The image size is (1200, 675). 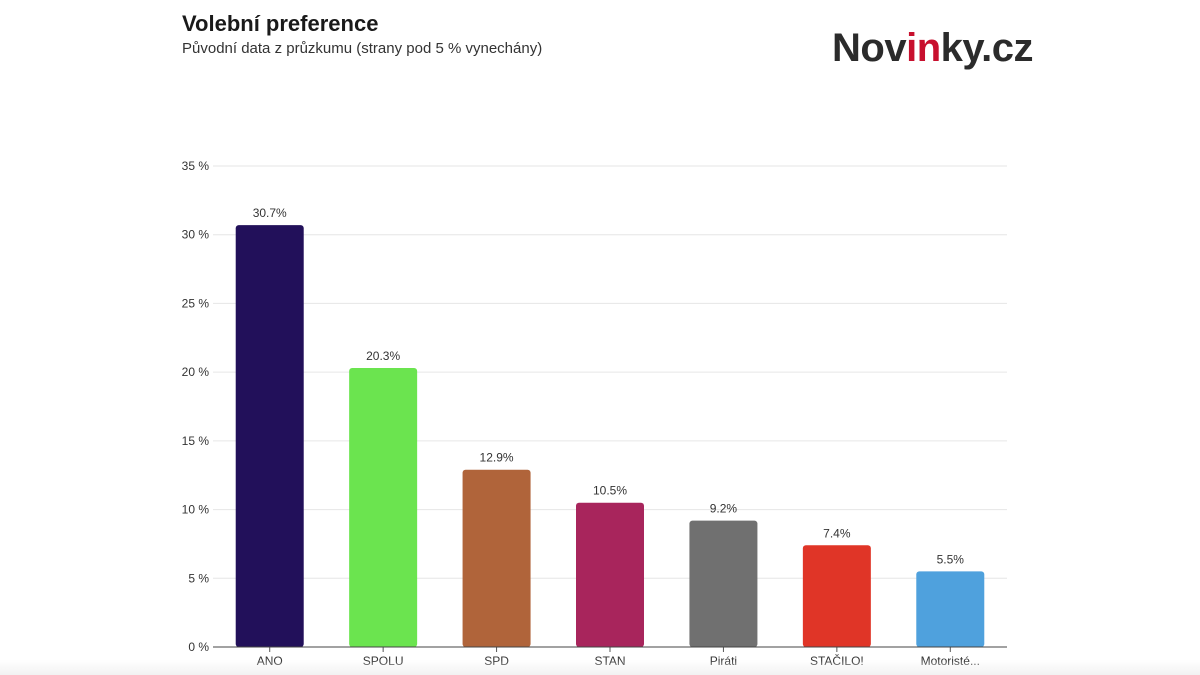 What do you see at coordinates (198, 647) in the screenshot?
I see `y-tick-label: 0 %` at bounding box center [198, 647].